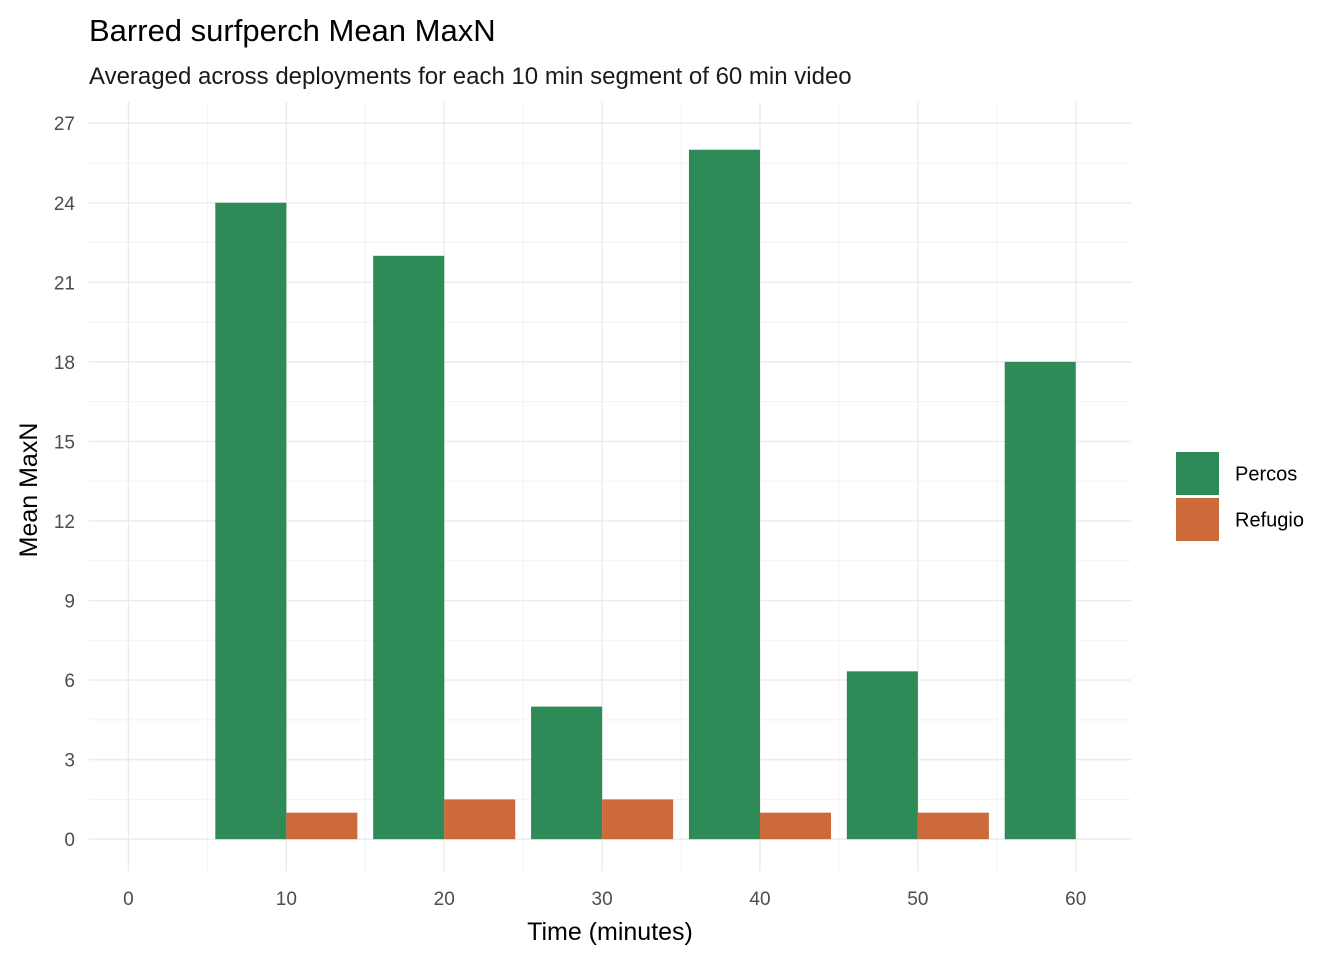 The image size is (1344, 960). I want to click on y-tick-label: 9, so click(69, 602).